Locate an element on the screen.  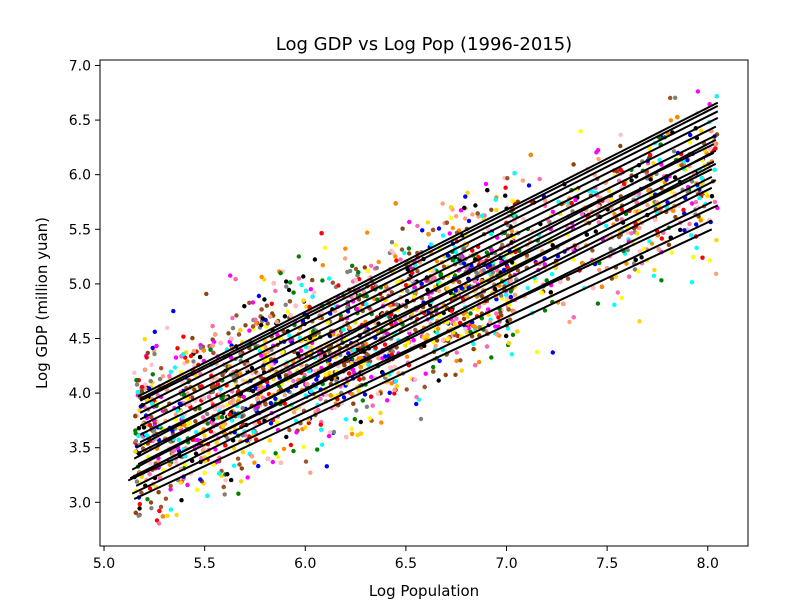
x-tick-label: 5.5 is located at coordinates (205, 564).